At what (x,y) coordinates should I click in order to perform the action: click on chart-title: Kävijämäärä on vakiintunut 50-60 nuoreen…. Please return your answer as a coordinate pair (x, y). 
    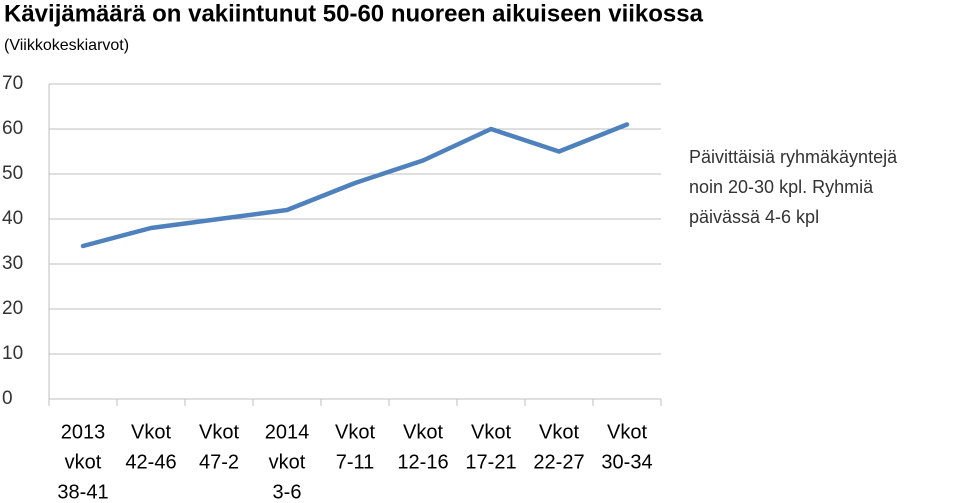
    Looking at the image, I should click on (354, 13).